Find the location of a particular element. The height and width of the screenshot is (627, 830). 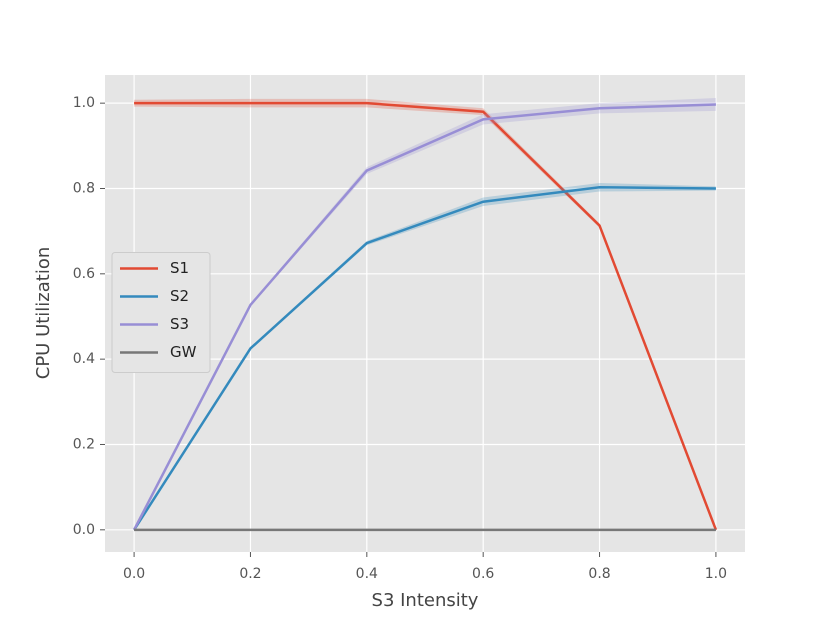

legend: S1 S2 S3 GW is located at coordinates (161, 312).